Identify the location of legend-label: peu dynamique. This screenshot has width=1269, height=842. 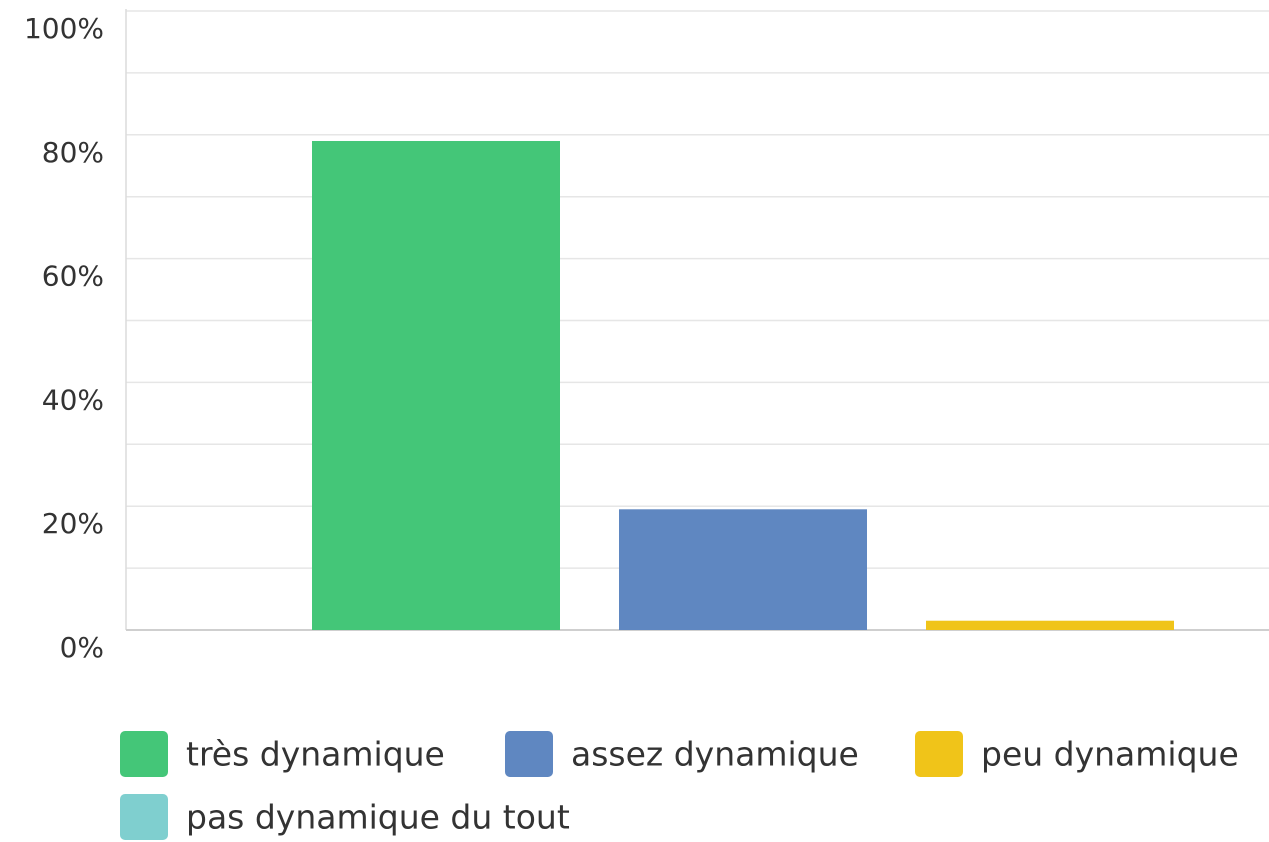
(1110, 754).